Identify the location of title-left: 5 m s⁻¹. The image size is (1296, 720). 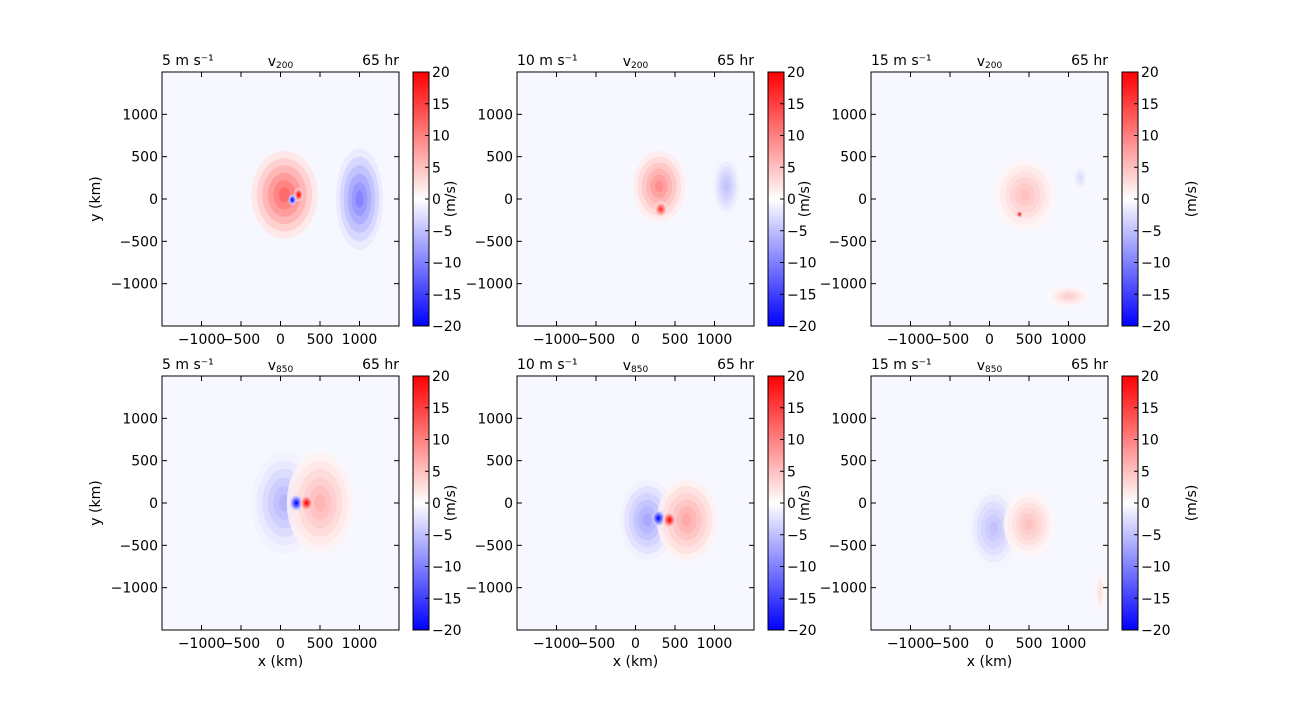
(188, 61).